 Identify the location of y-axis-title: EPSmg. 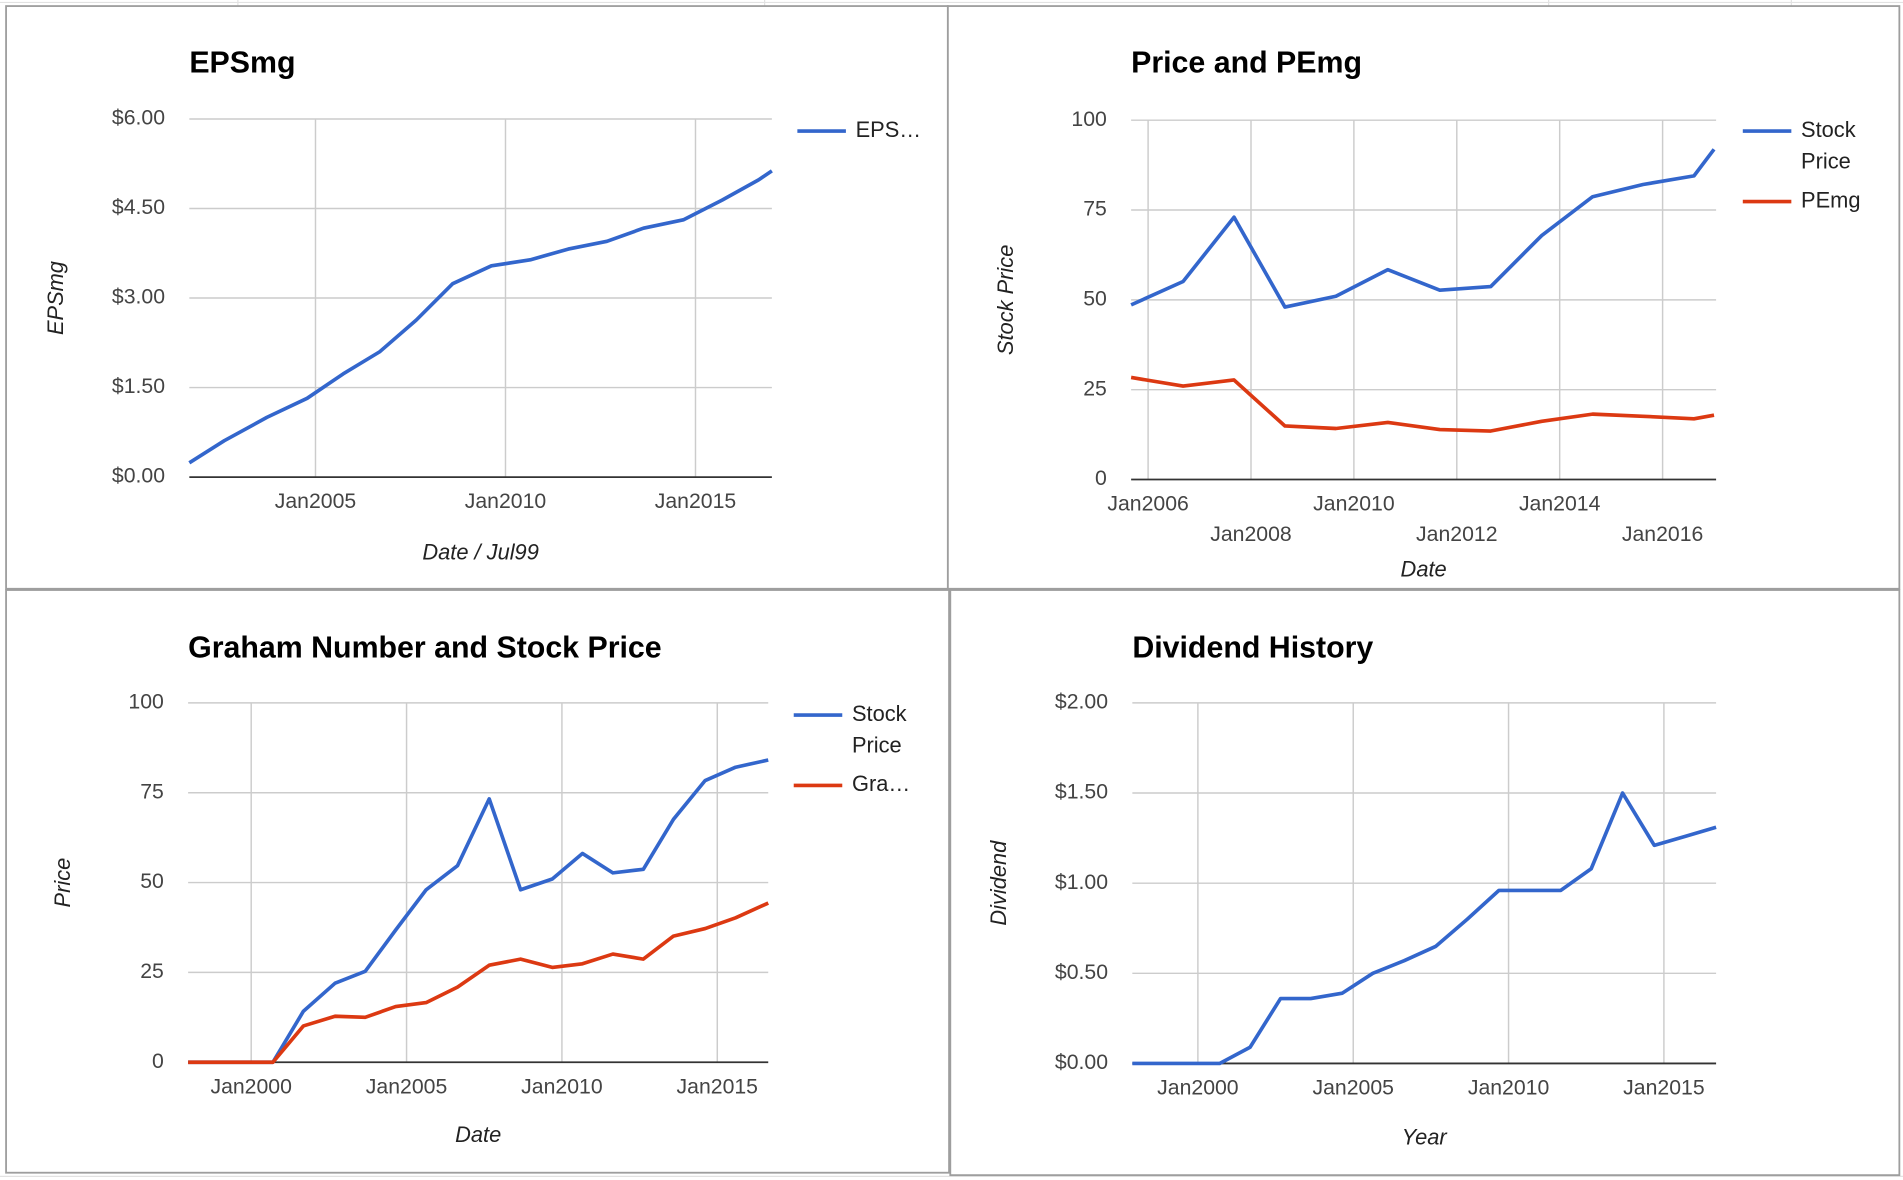
(55, 298).